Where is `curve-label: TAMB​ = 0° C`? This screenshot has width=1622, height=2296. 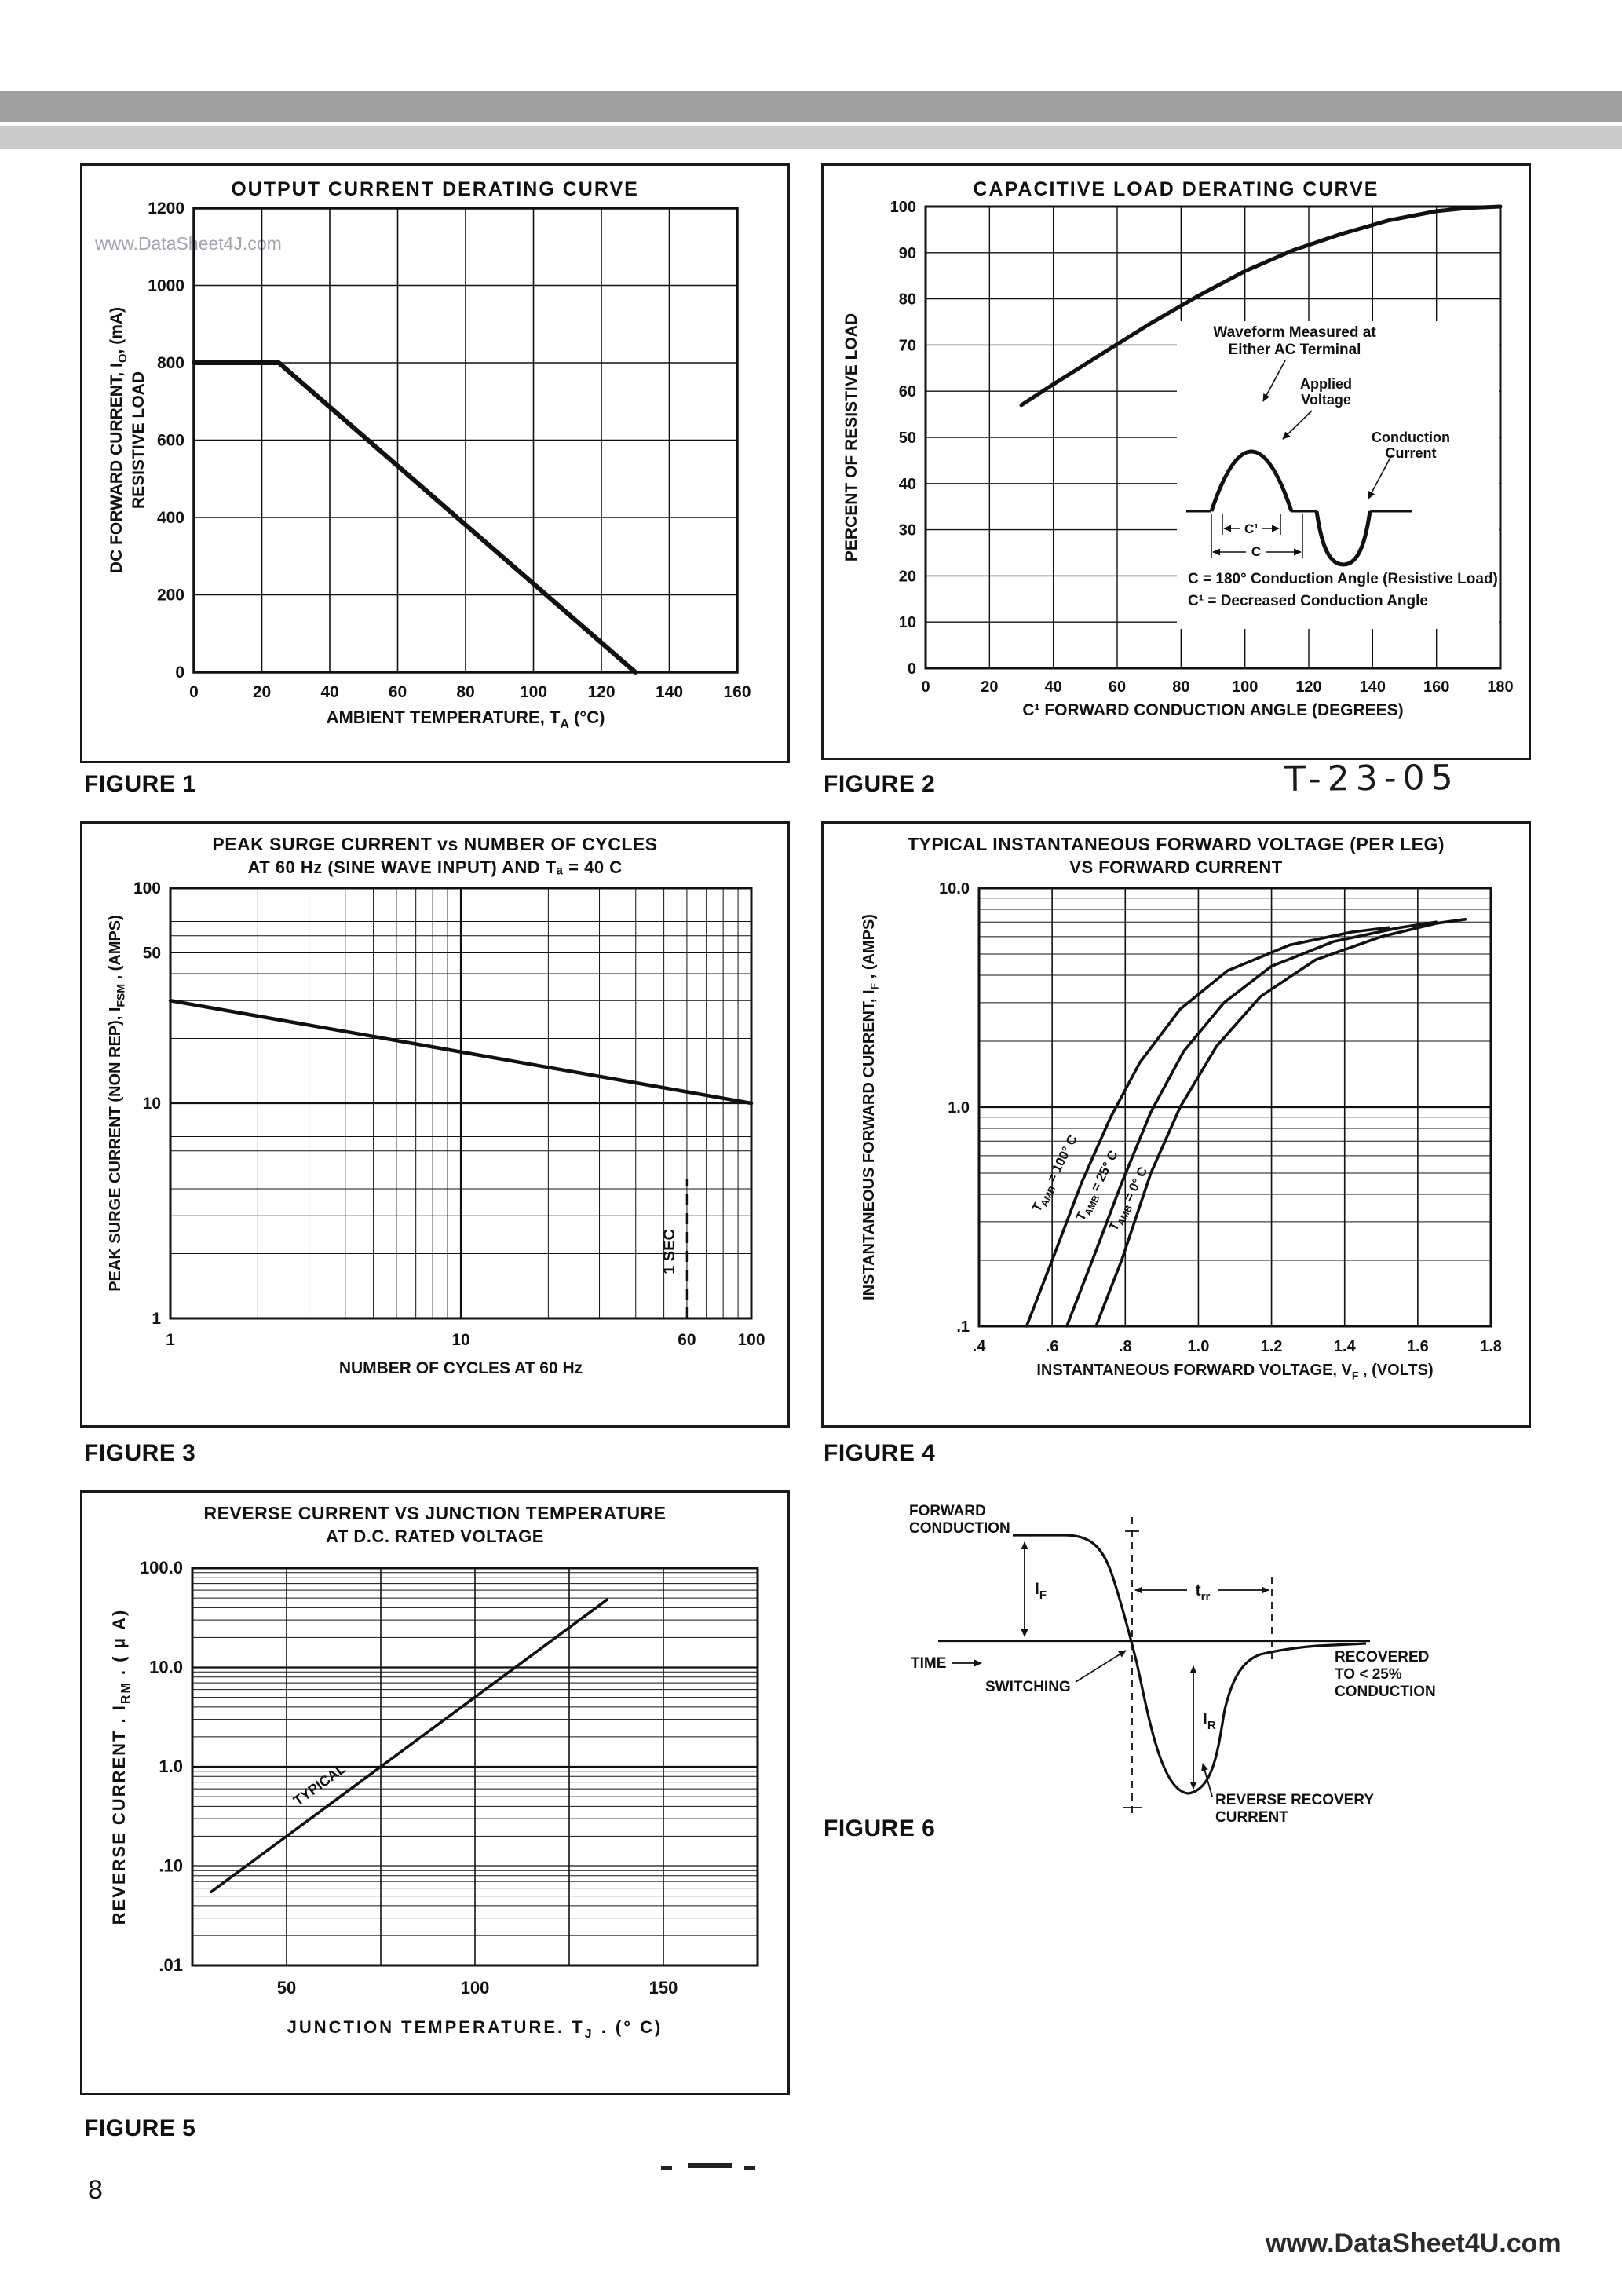
curve-label: TAMB​ = 0° C is located at coordinates (1129, 1199).